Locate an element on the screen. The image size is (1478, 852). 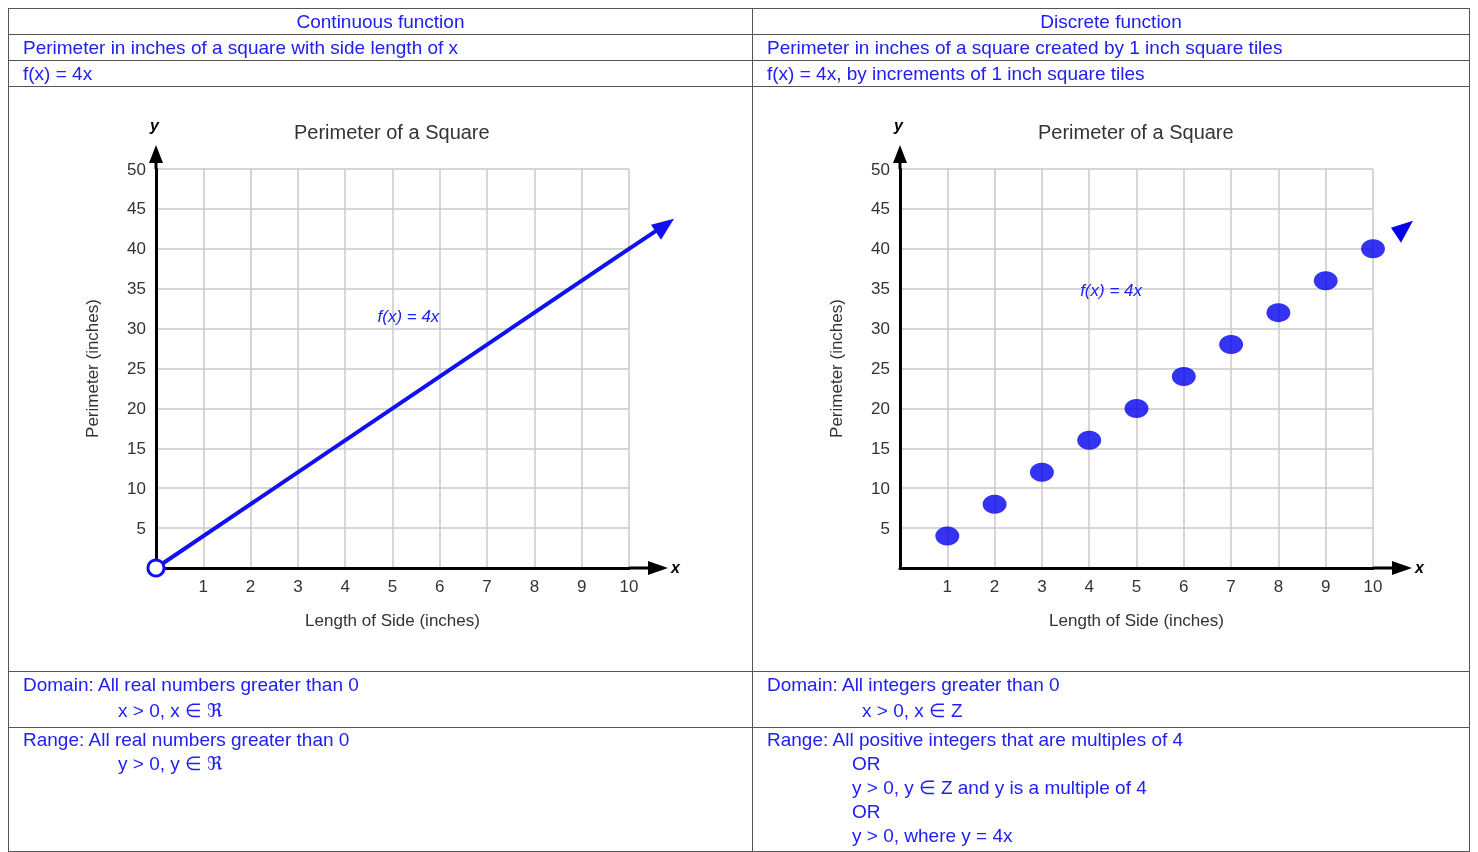
text: y > 0, where y = 4x is located at coordinates (932, 836).